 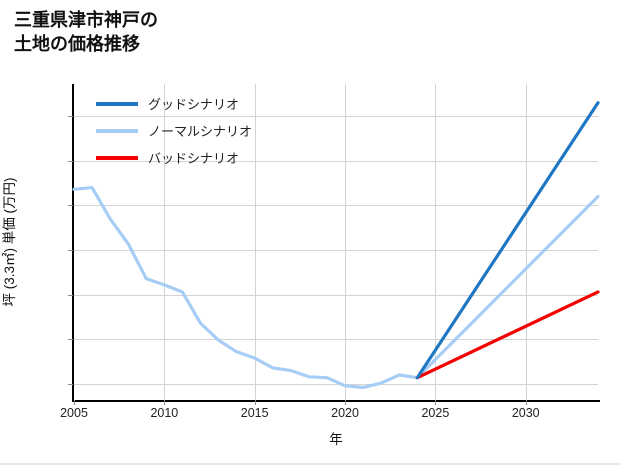 What do you see at coordinates (194, 104) in the screenshot?
I see `legend-item-label: グッドシナリオ` at bounding box center [194, 104].